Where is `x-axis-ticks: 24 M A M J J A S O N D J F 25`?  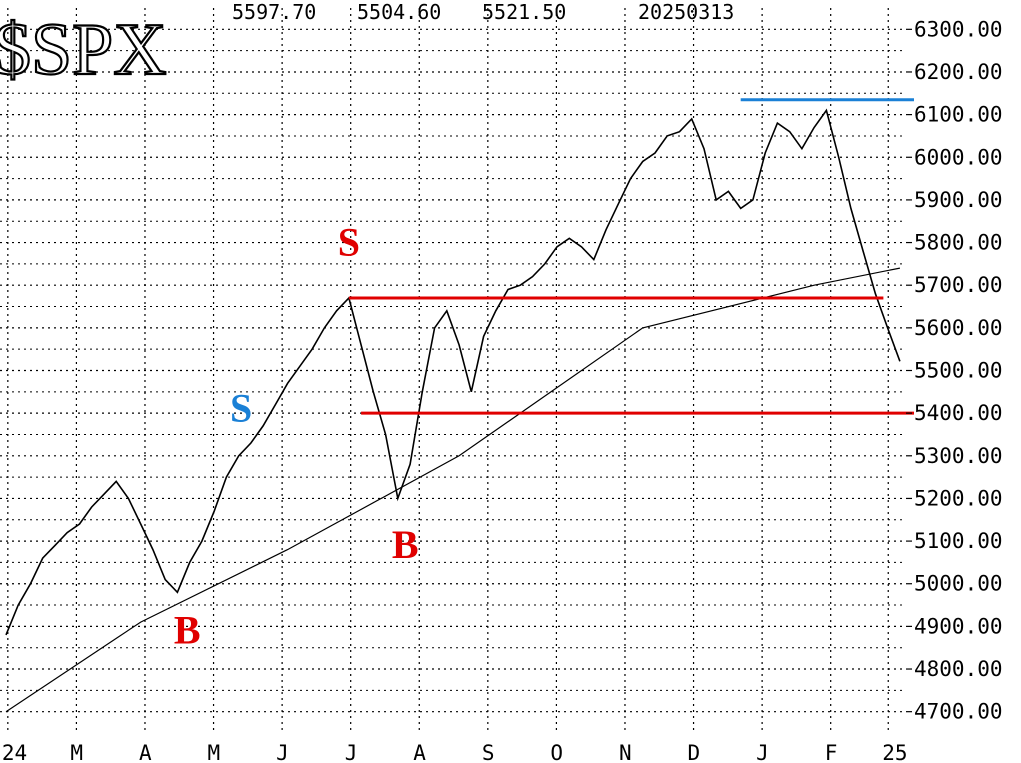
x-axis-ticks: 24 M A M J J A S O N D J F 25 is located at coordinates (455, 752).